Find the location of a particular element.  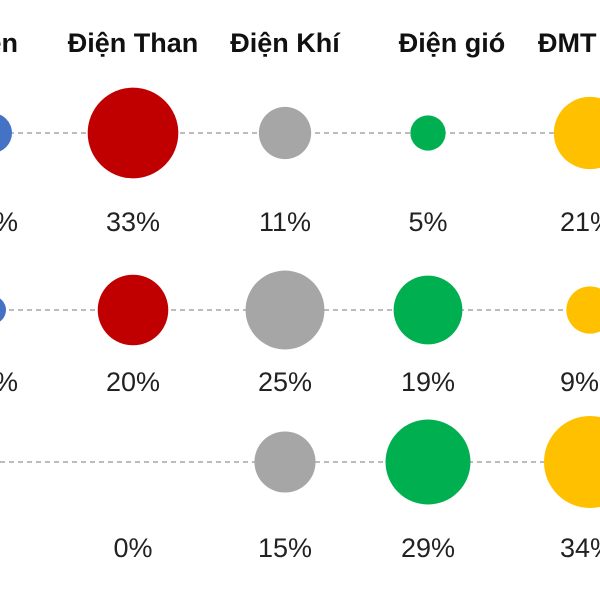

value-label-dien-than: 33% is located at coordinates (133, 222).